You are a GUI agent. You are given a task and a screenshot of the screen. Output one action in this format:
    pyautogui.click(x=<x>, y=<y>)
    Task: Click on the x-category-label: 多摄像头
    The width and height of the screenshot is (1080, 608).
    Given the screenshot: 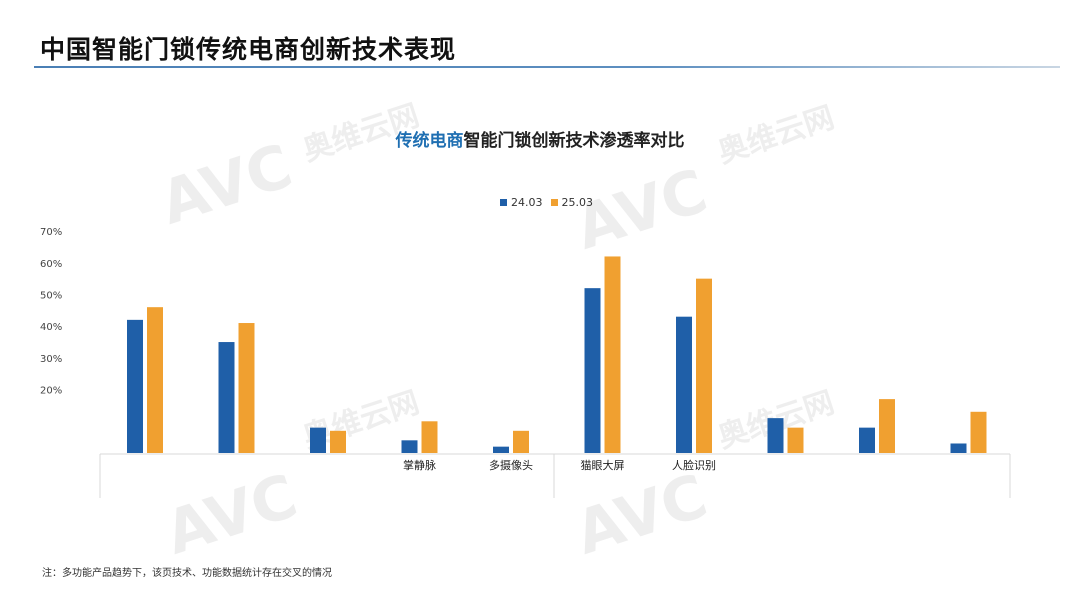 What is the action you would take?
    pyautogui.click(x=511, y=465)
    